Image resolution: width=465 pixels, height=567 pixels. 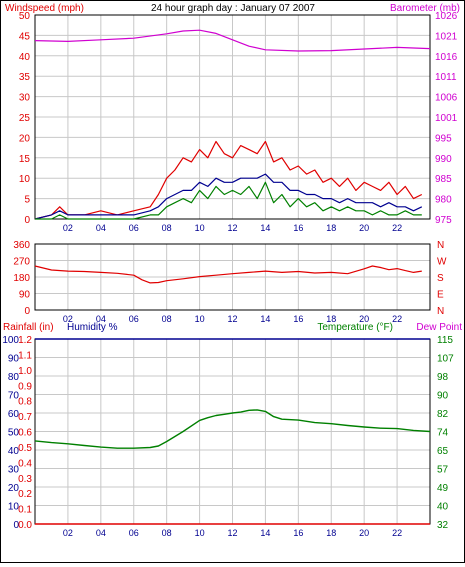 I want to click on dir-x-tick-02: 02, so click(x=68, y=319).